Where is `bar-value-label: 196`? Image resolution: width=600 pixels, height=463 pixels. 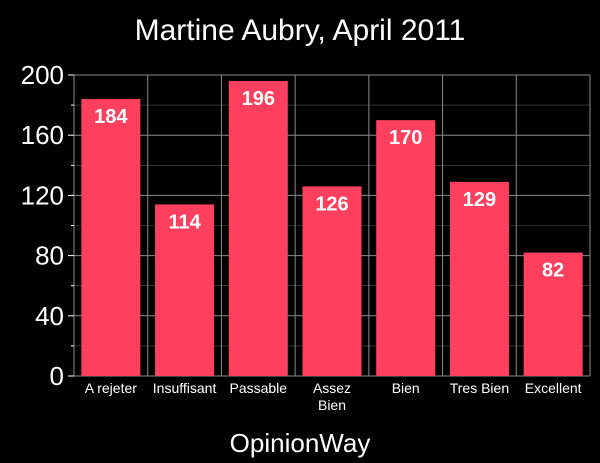 bar-value-label: 196 is located at coordinates (258, 99).